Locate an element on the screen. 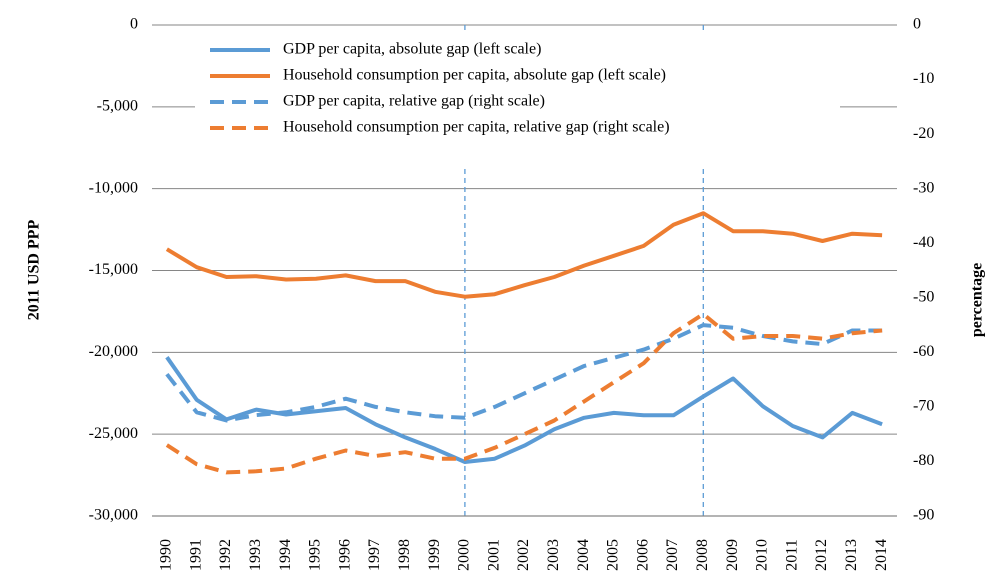  x-tick-label: 1990 is located at coordinates (166, 555).